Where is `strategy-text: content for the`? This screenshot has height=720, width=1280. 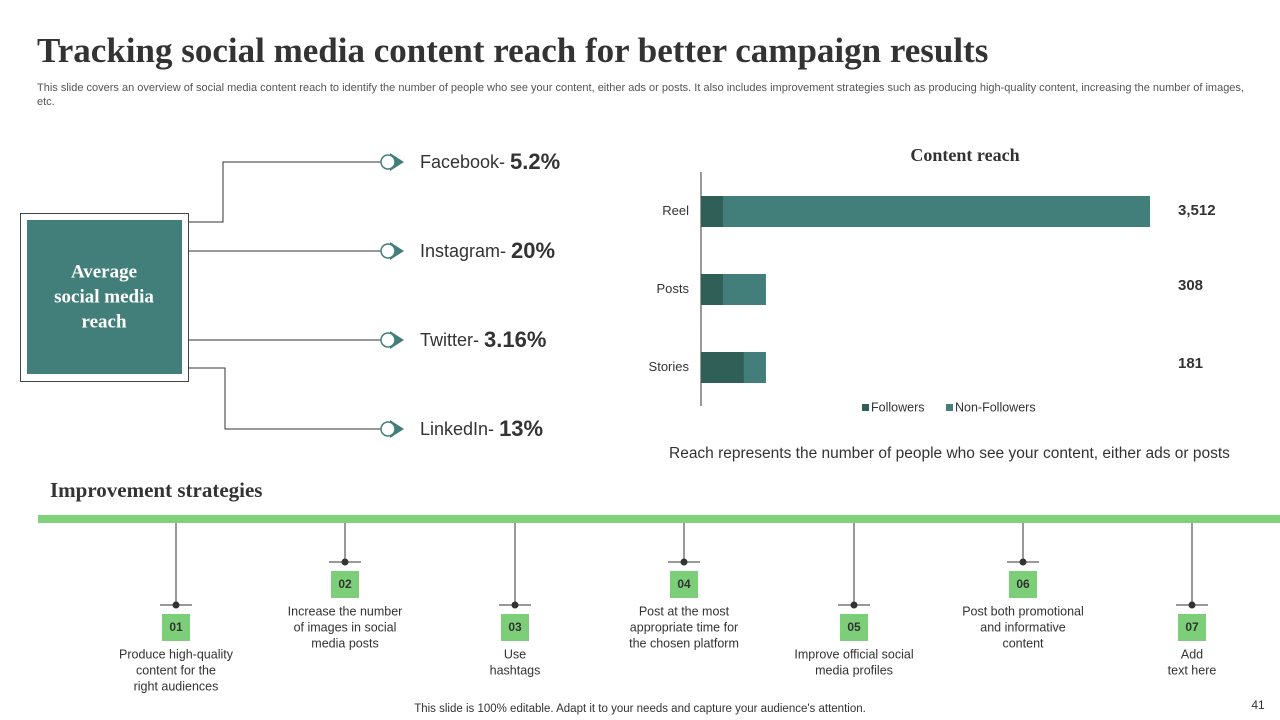
strategy-text: content for the is located at coordinates (176, 670).